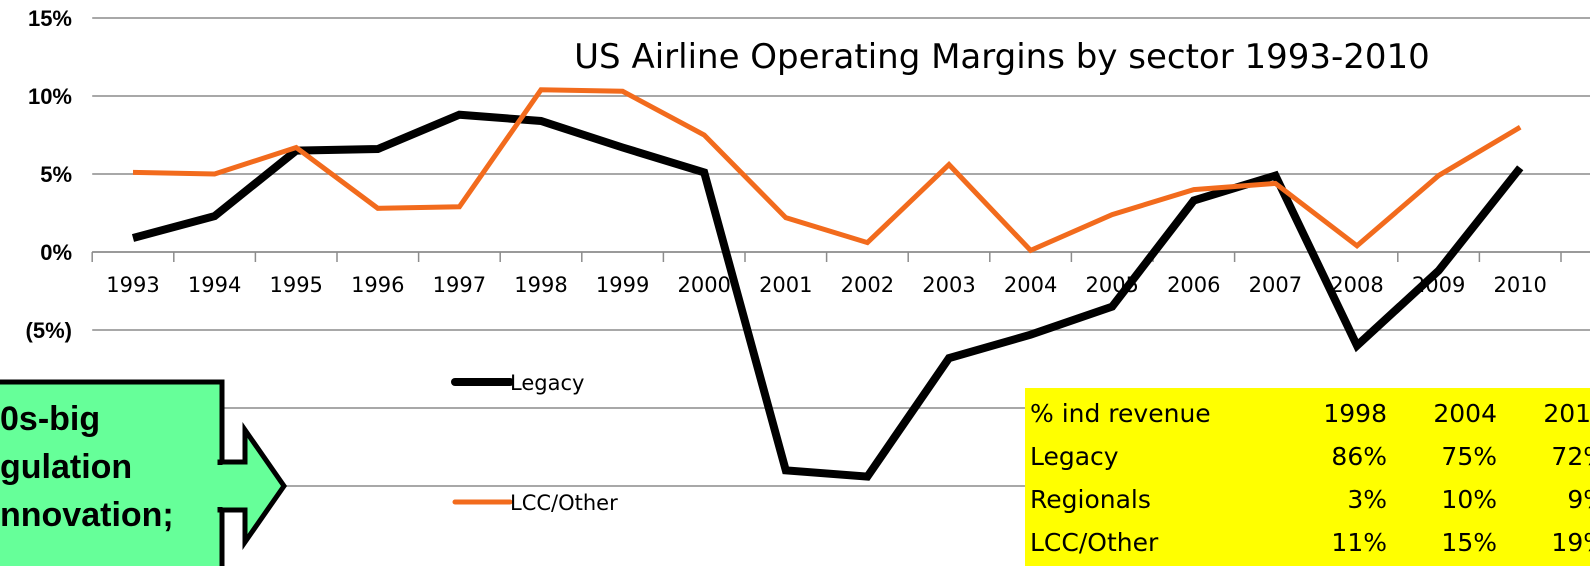 Image resolution: width=1590 pixels, height=566 pixels. Describe the element at coordinates (1469, 456) in the screenshot. I see `table-cell: 75%` at that location.